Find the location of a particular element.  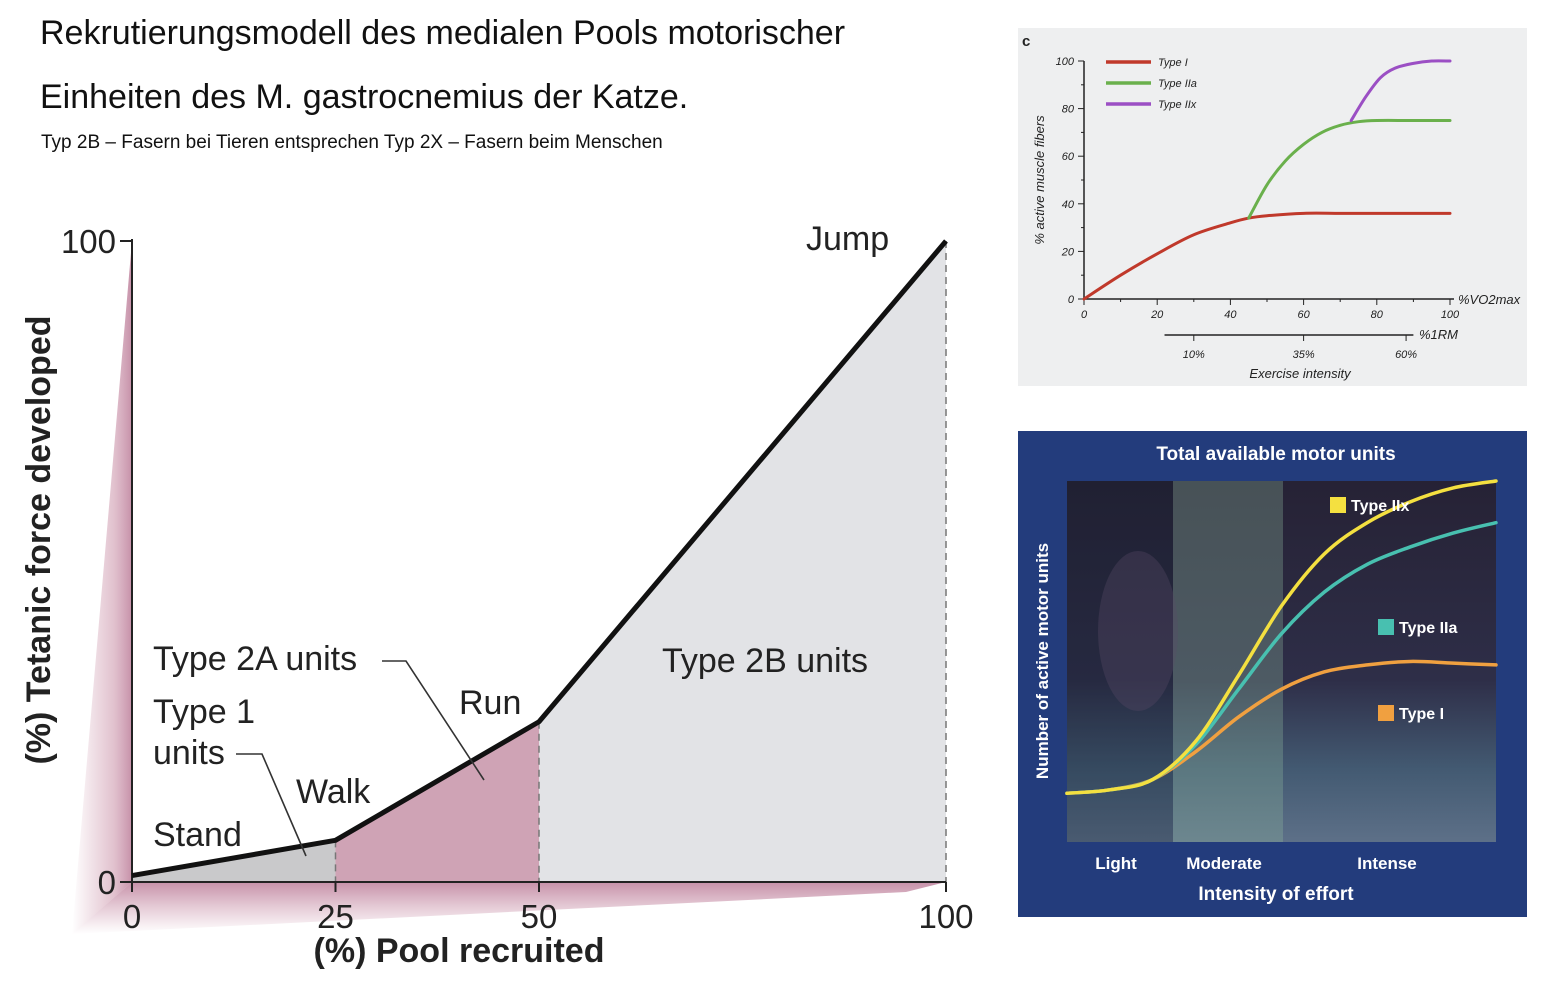

moderate-band is located at coordinates (1228, 661).